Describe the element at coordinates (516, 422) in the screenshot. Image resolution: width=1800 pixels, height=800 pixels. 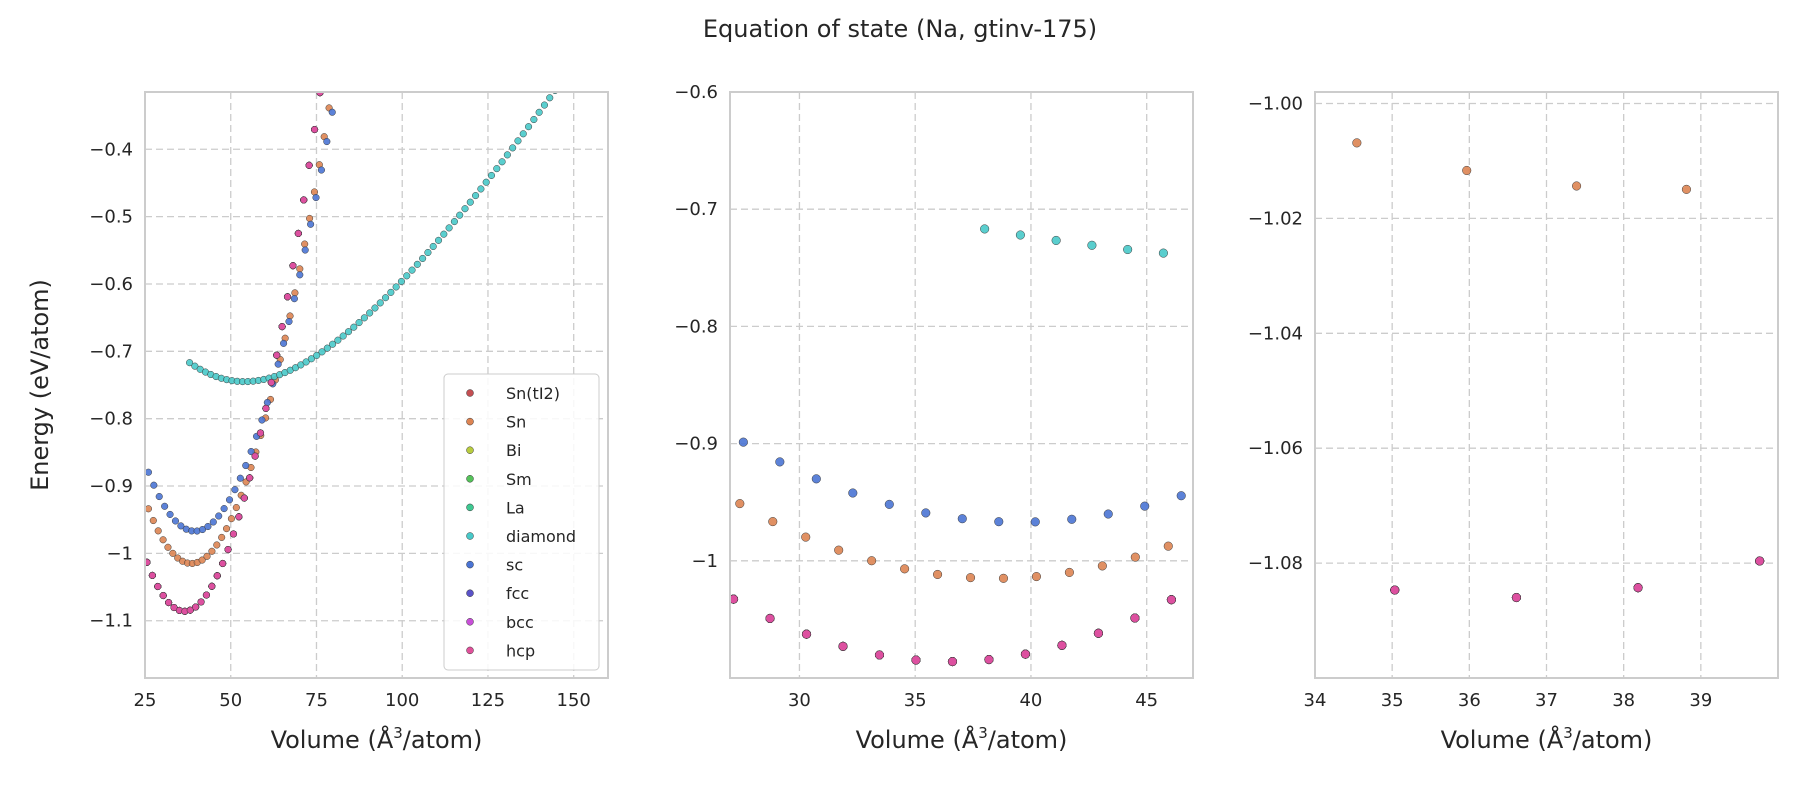
I see `legend-label: Sn` at that location.